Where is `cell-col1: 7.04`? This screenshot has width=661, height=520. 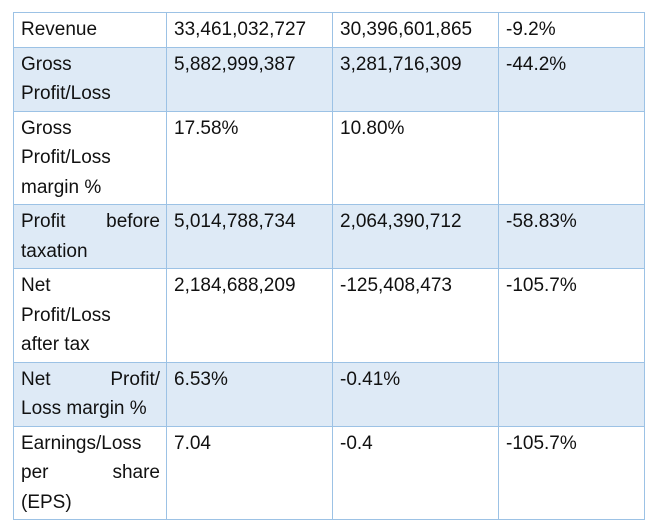 cell-col1: 7.04 is located at coordinates (249, 472).